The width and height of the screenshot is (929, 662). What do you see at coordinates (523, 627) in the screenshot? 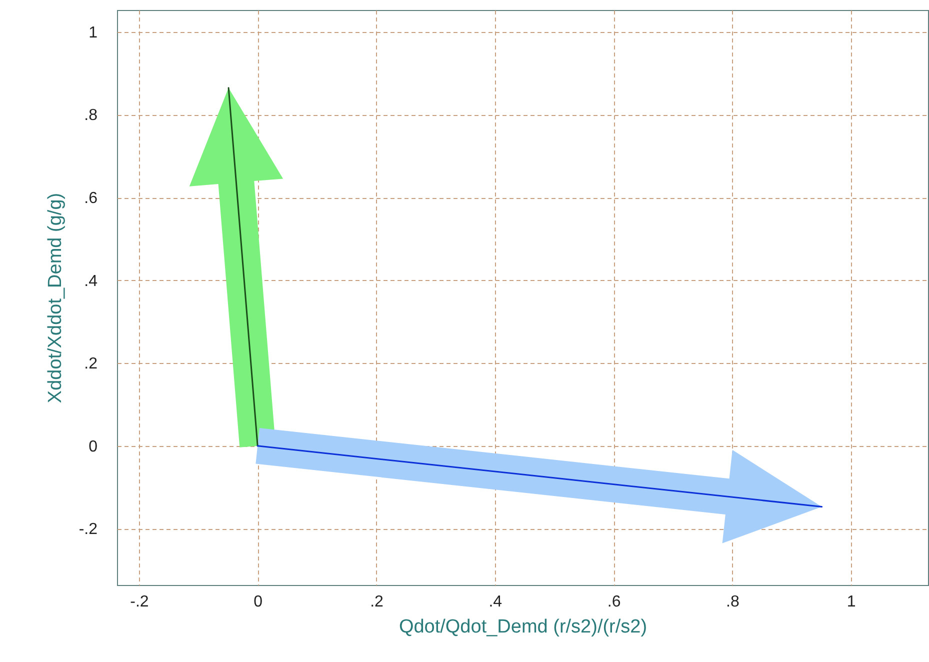
I see `x-axis-title: Qdot/Qdot_Demd (r/s2)/(r/s2)` at bounding box center [523, 627].